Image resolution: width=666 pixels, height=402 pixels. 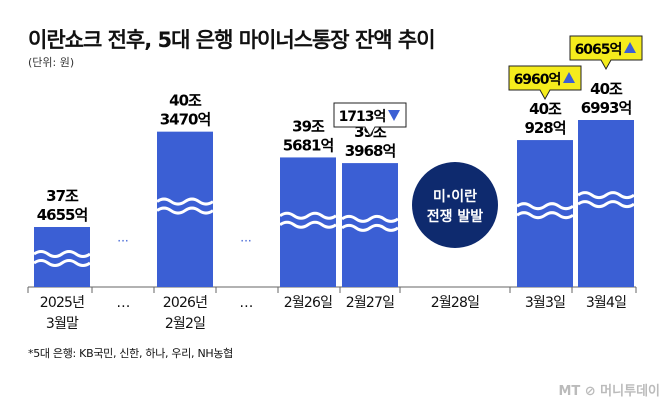 I want to click on x-tick-label: 3월3일, so click(x=545, y=303).